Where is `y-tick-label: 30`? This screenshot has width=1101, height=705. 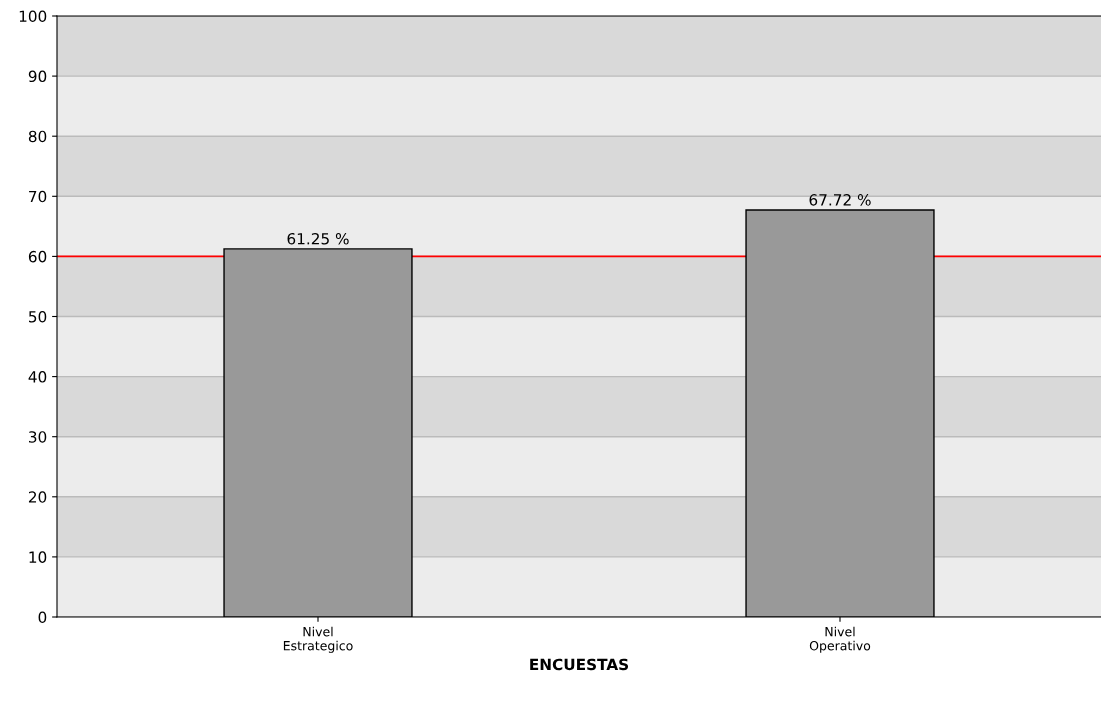 y-tick-label: 30 is located at coordinates (38, 437).